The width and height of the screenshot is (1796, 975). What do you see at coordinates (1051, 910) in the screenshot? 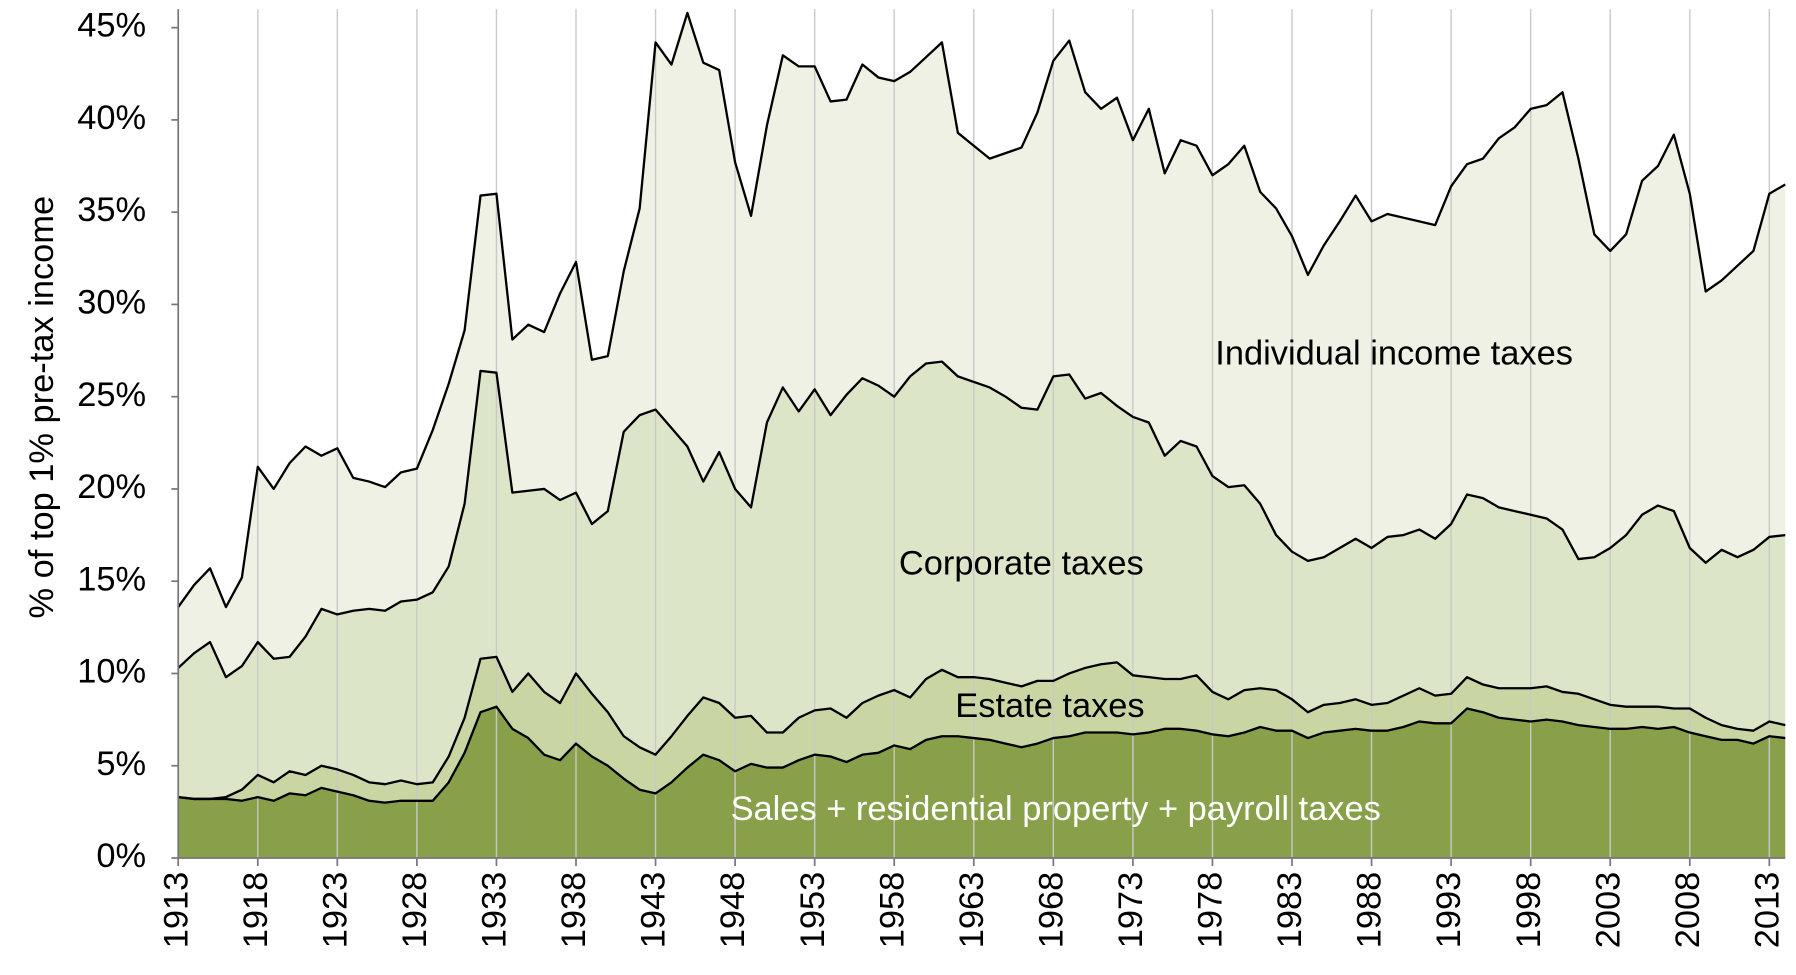
I see `x-tick-label: 1968` at bounding box center [1051, 910].